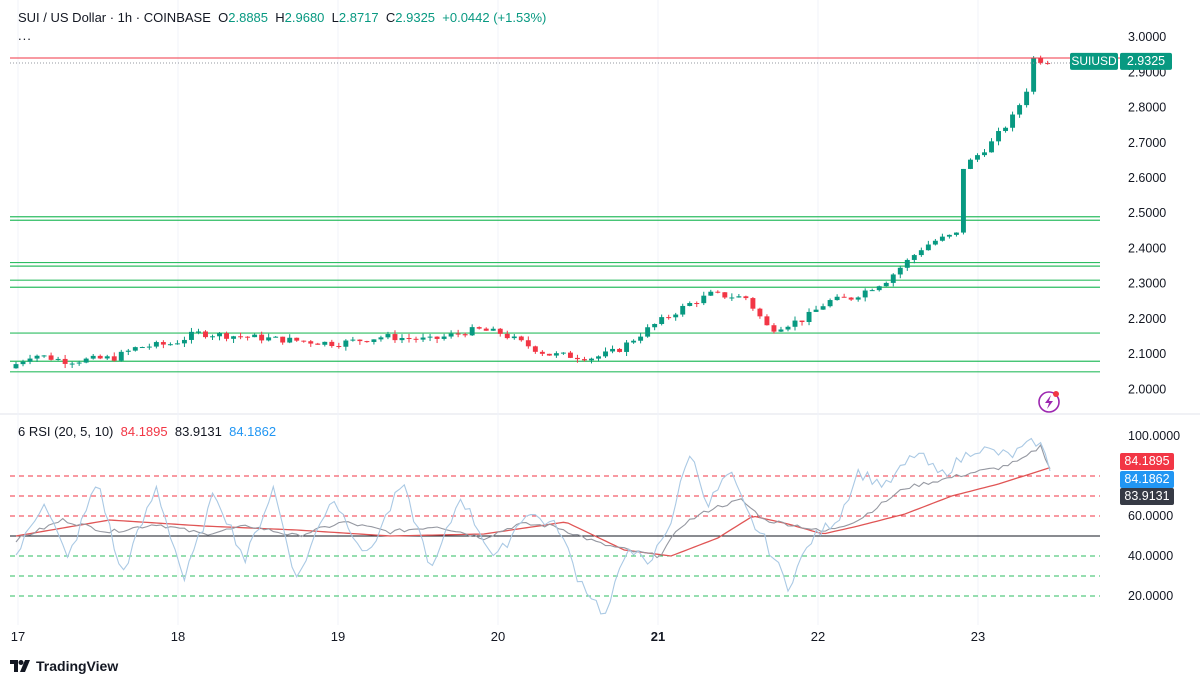 This screenshot has height=691, width=1200. I want to click on rsi-value-tag: 84.1862, so click(1146, 479).